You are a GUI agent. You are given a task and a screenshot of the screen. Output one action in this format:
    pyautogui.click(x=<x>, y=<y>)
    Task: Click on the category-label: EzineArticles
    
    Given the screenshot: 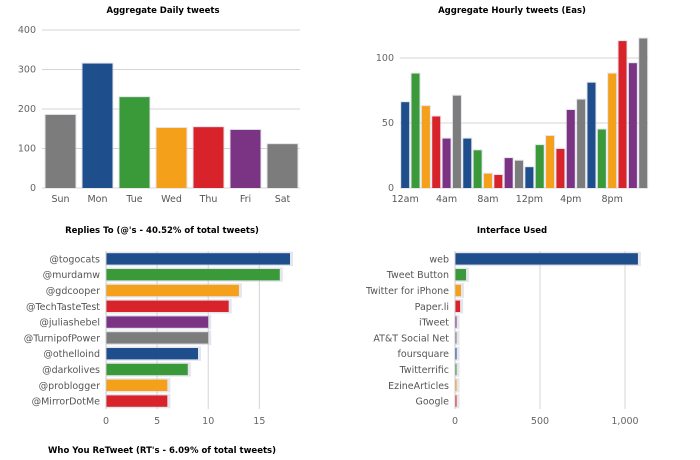 What is the action you would take?
    pyautogui.click(x=418, y=386)
    